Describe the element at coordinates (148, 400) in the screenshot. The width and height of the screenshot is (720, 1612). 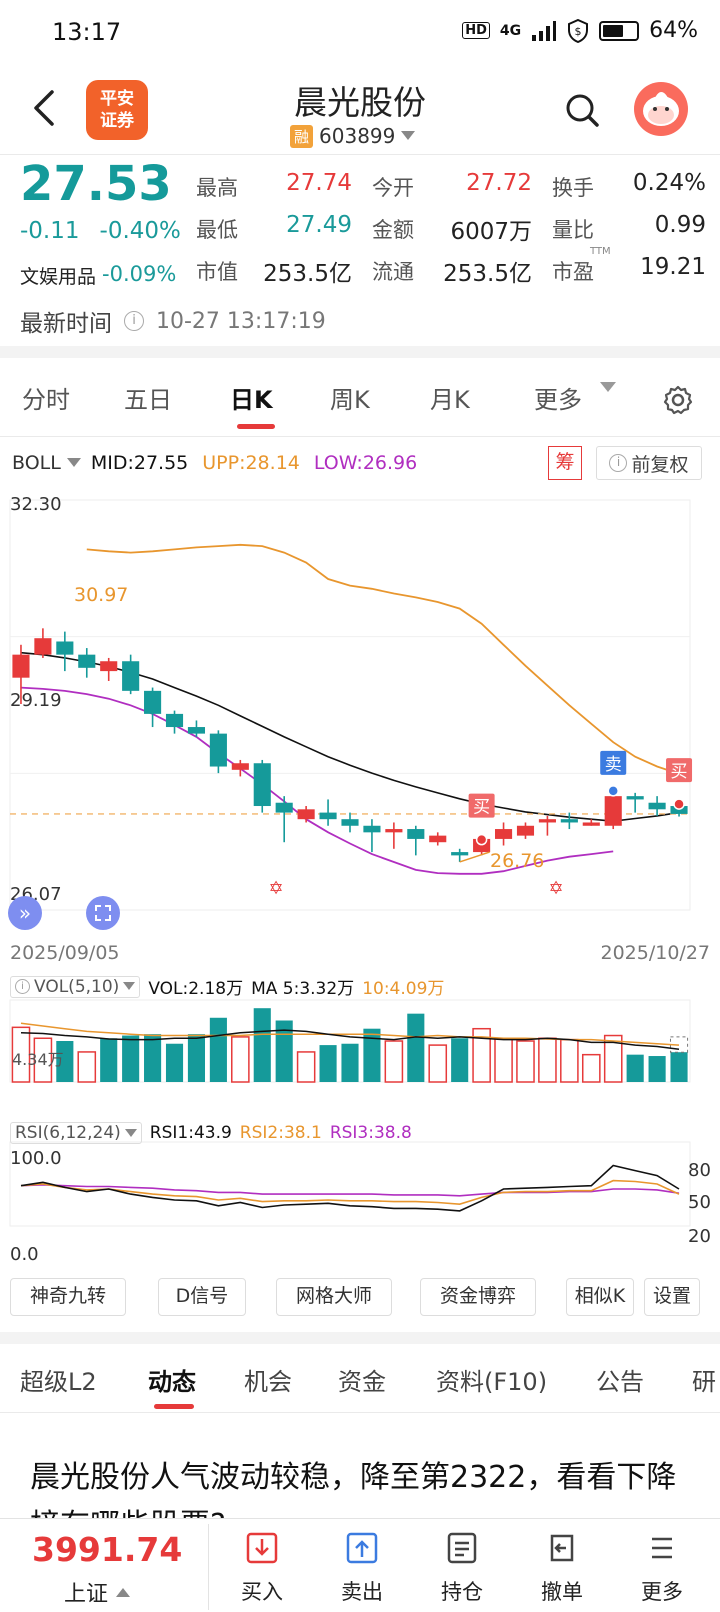
I see `tab-period: 五日` at that location.